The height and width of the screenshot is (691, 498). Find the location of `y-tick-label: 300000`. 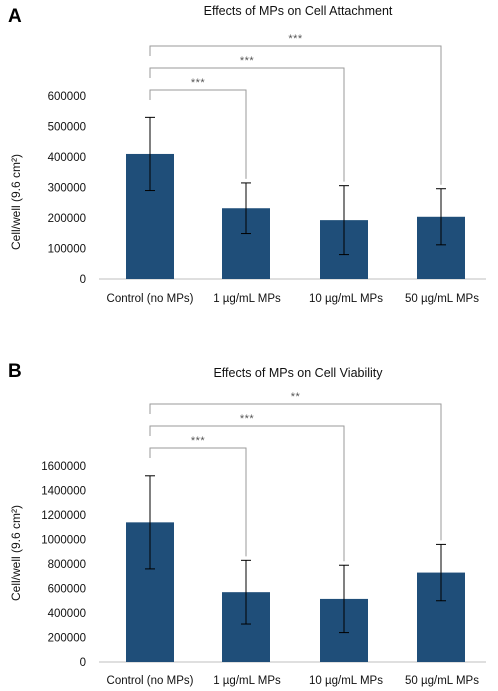

y-tick-label: 300000 is located at coordinates (67, 189).